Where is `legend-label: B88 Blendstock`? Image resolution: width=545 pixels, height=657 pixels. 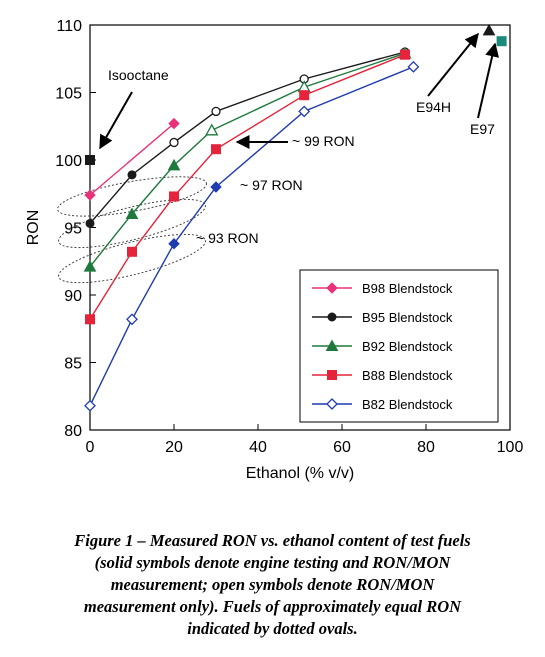 legend-label: B88 Blendstock is located at coordinates (407, 375).